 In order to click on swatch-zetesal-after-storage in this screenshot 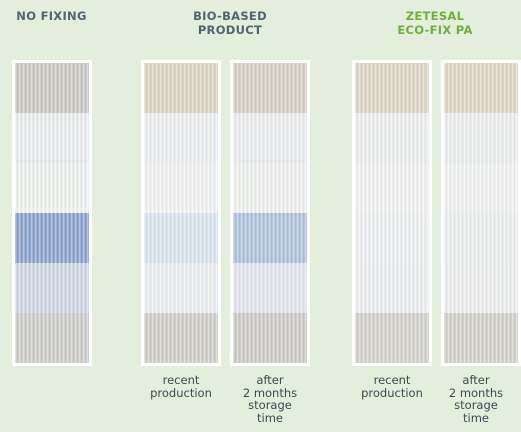, I will do `click(481, 213)`.